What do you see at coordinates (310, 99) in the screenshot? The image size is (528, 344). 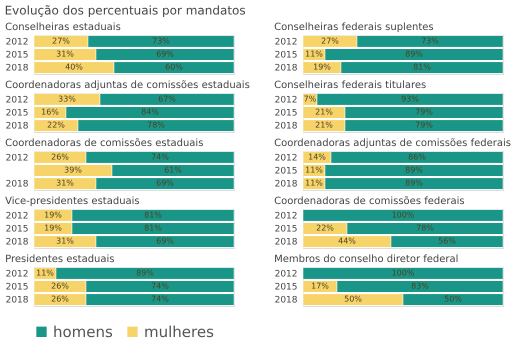 I see `data-label: 7%` at bounding box center [310, 99].